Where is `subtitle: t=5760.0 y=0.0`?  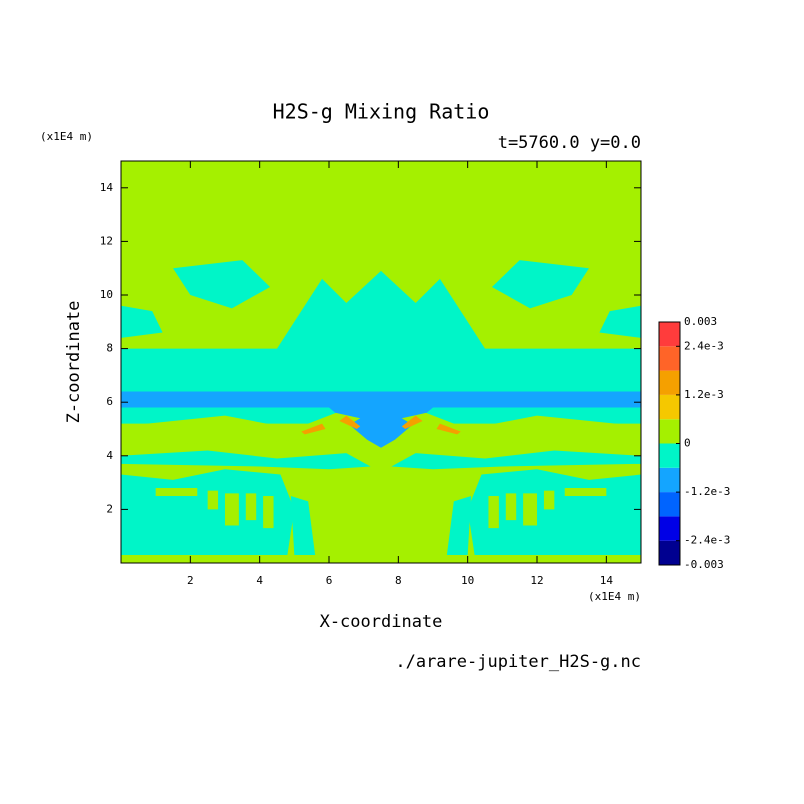
subtitle: t=5760.0 y=0.0 is located at coordinates (569, 143).